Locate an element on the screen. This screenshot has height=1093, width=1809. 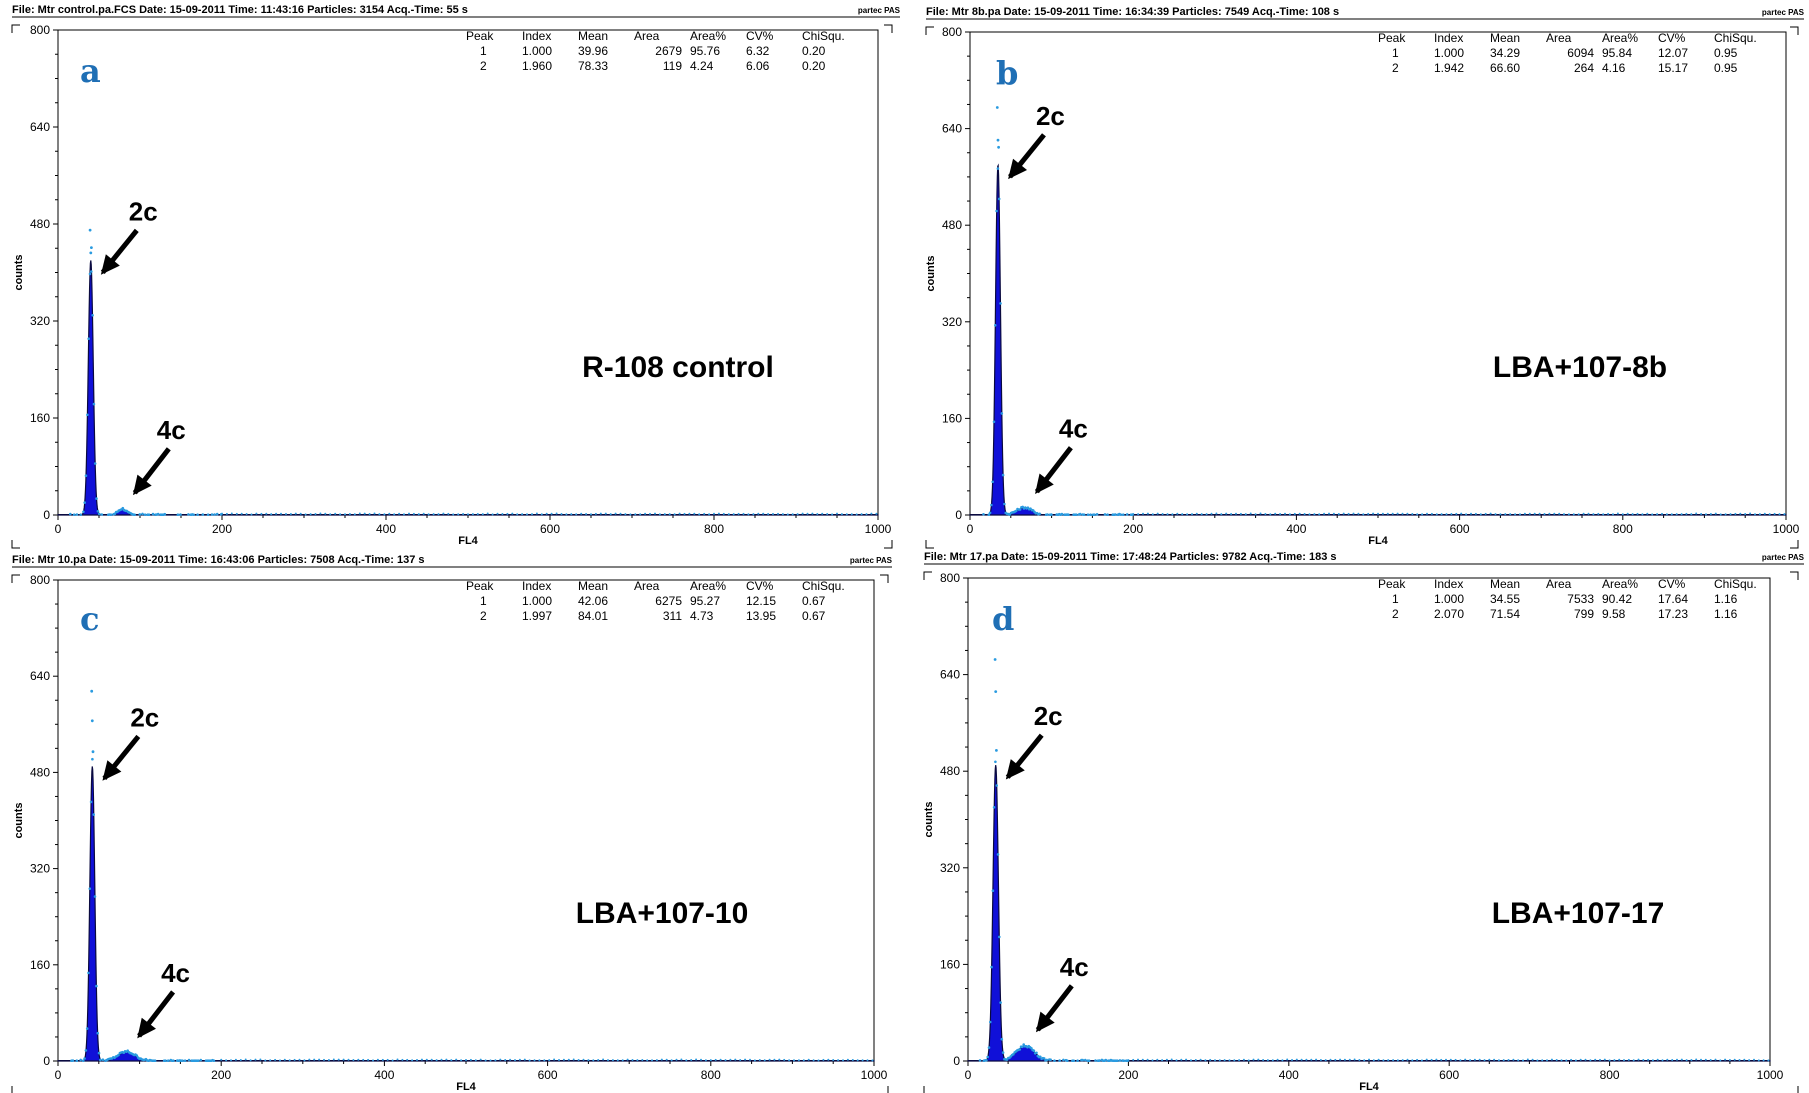
stats-cell: 4.73 is located at coordinates (702, 616).